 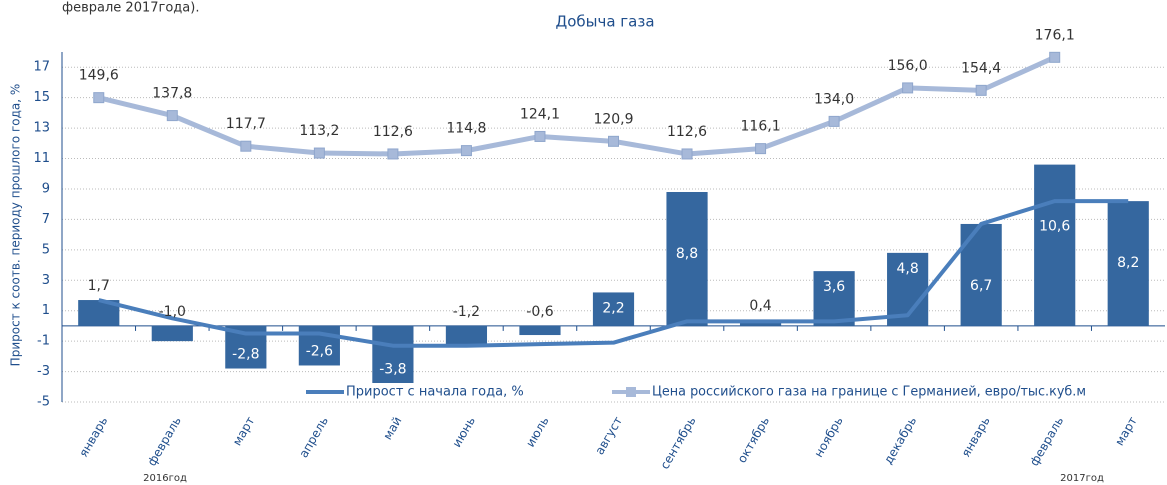 What do you see at coordinates (41, 158) in the screenshot?
I see `y-tick-label: 11` at bounding box center [41, 158].